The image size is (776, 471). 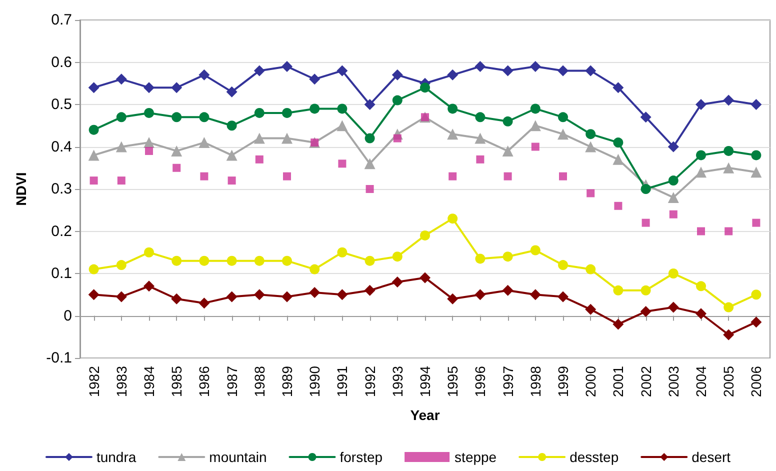 What do you see at coordinates (728, 382) in the screenshot?
I see `x-tick-label: 2005` at bounding box center [728, 382].